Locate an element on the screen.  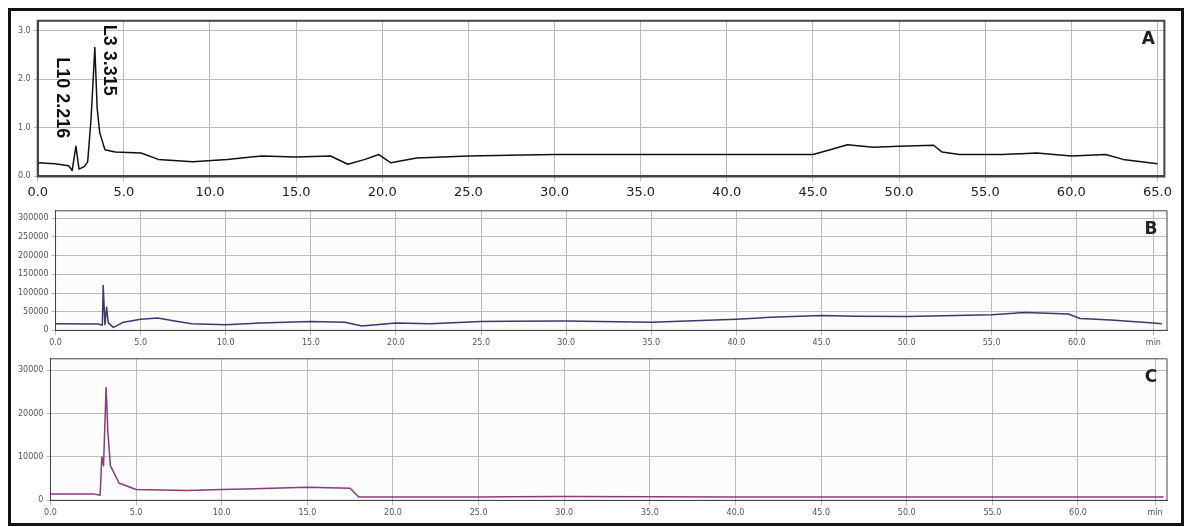
y-tick-label: 20000 is located at coordinates (31, 413).